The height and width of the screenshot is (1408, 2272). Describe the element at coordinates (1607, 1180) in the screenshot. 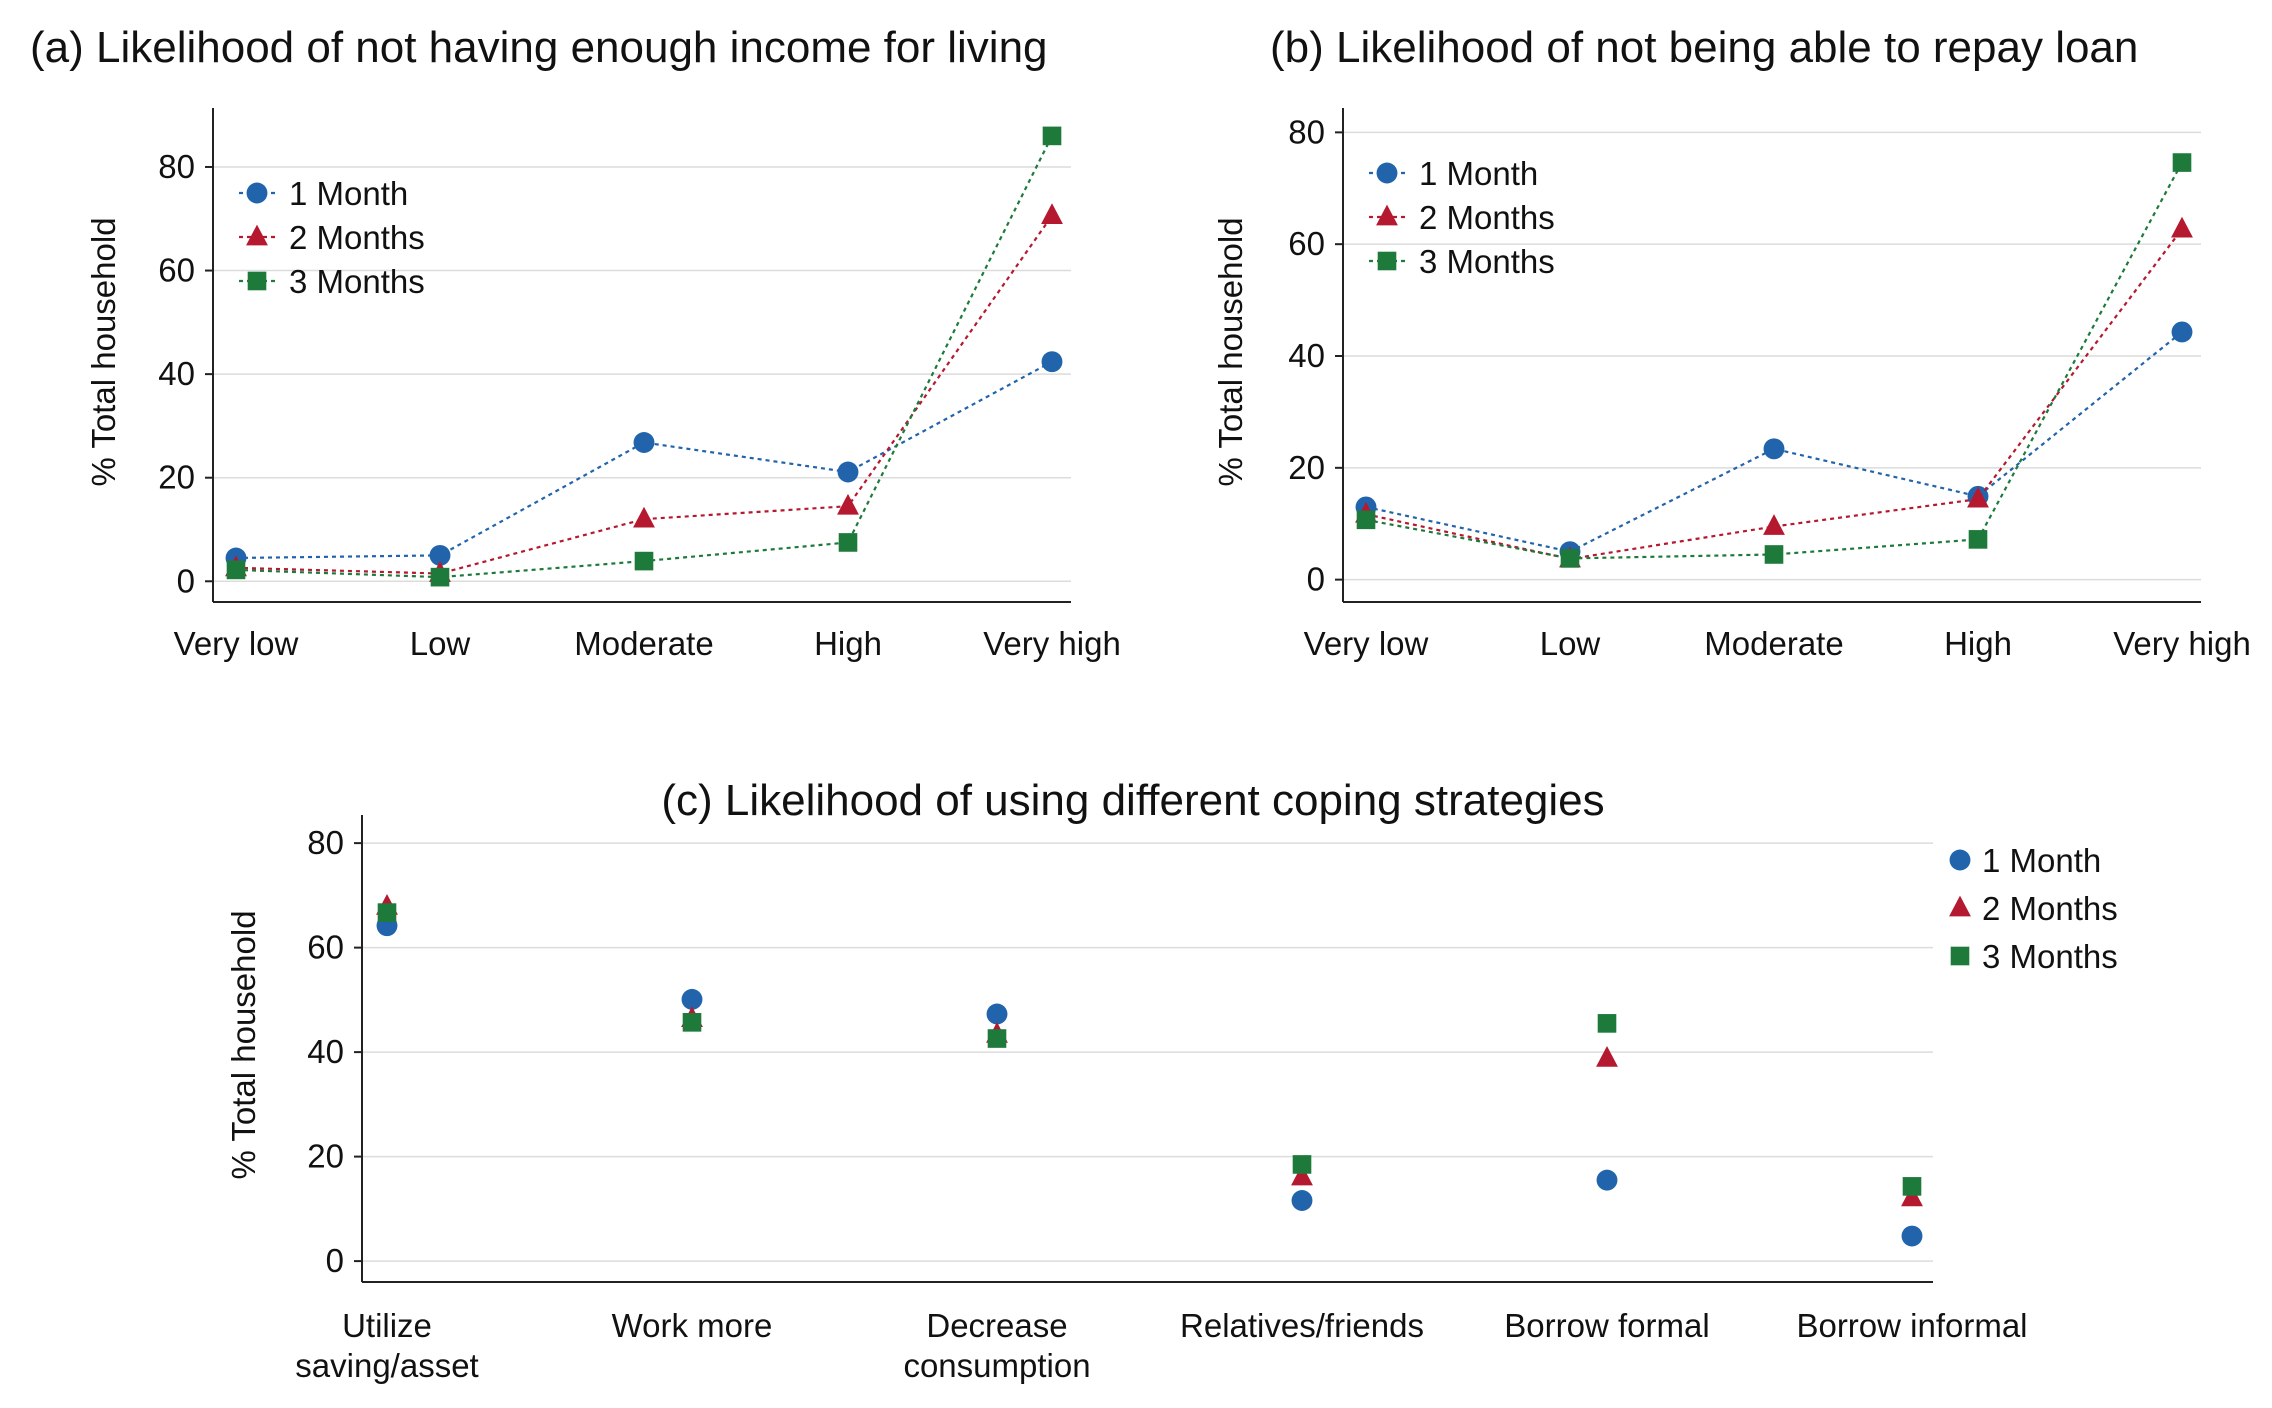

I see `panel-c-point-1-month-borrow-formal` at that location.